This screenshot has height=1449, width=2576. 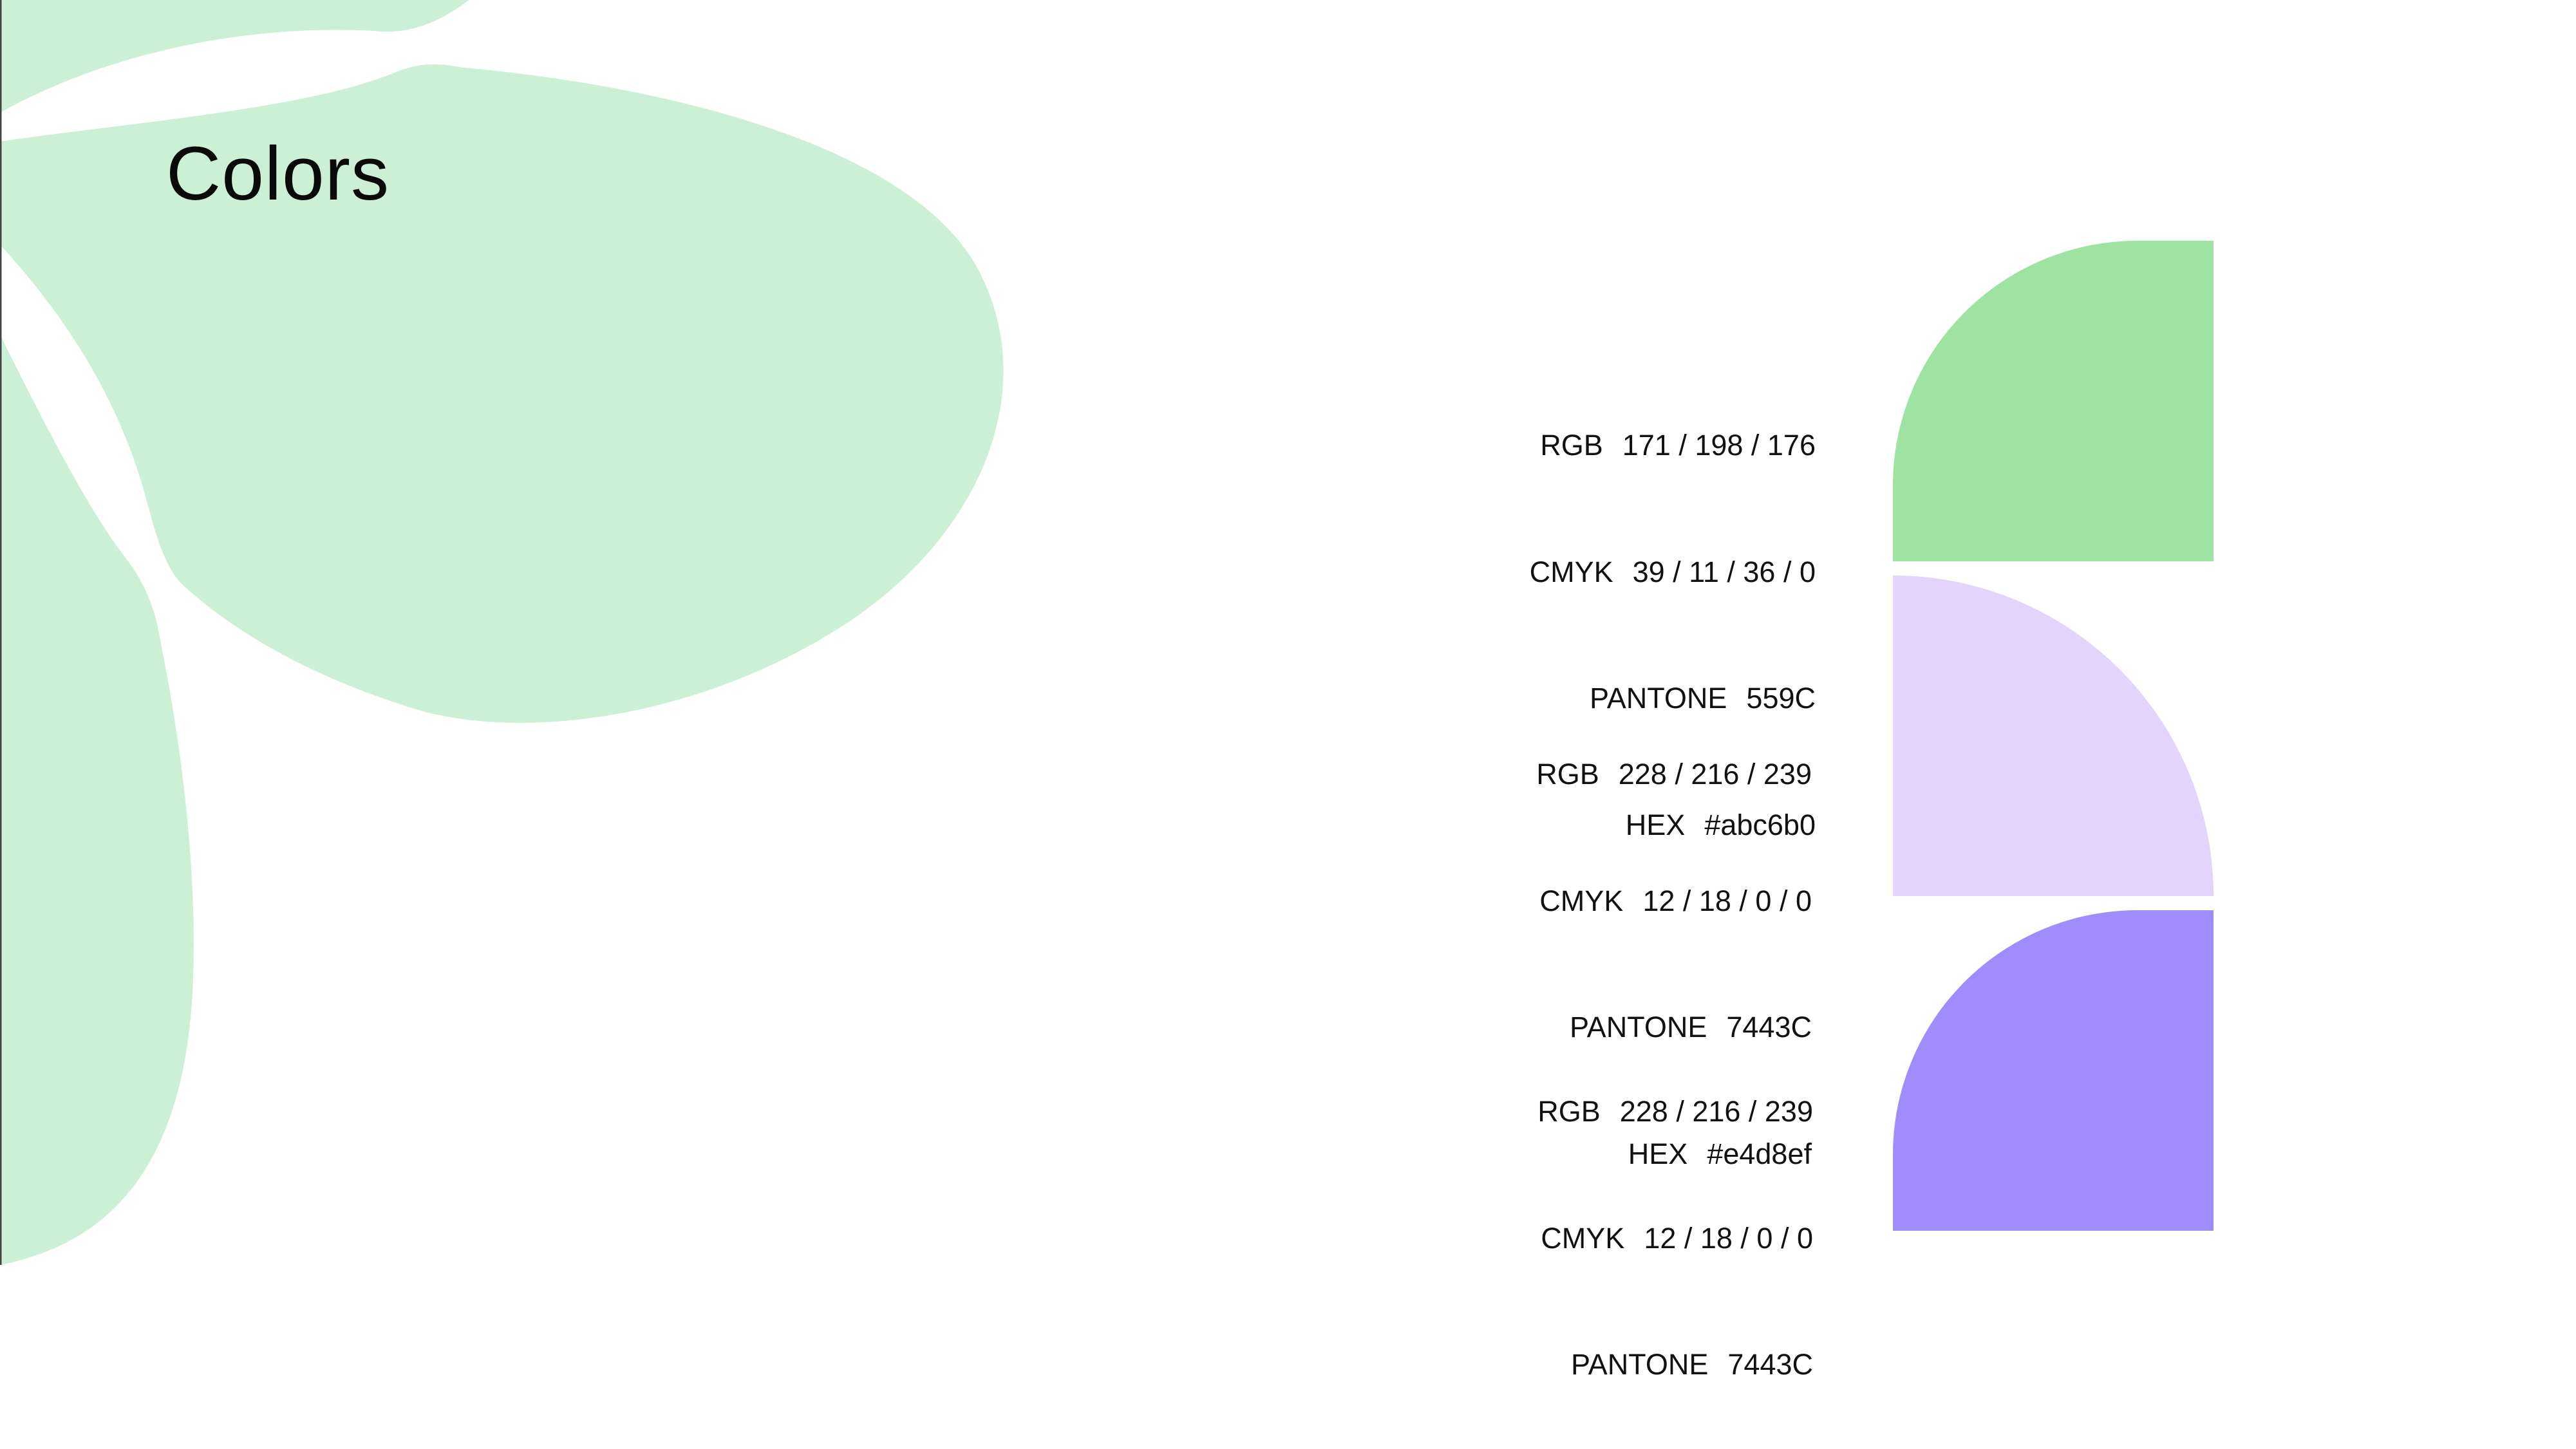 I want to click on hex-line: HEX #e4d8ef, so click(x=1522, y=1154).